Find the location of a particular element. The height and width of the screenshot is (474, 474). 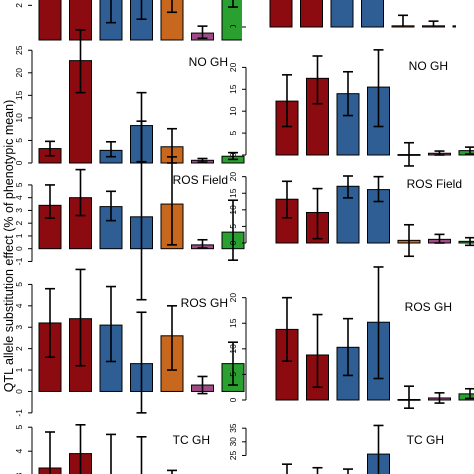

panel-left-1: 2 is located at coordinates (128, 20).